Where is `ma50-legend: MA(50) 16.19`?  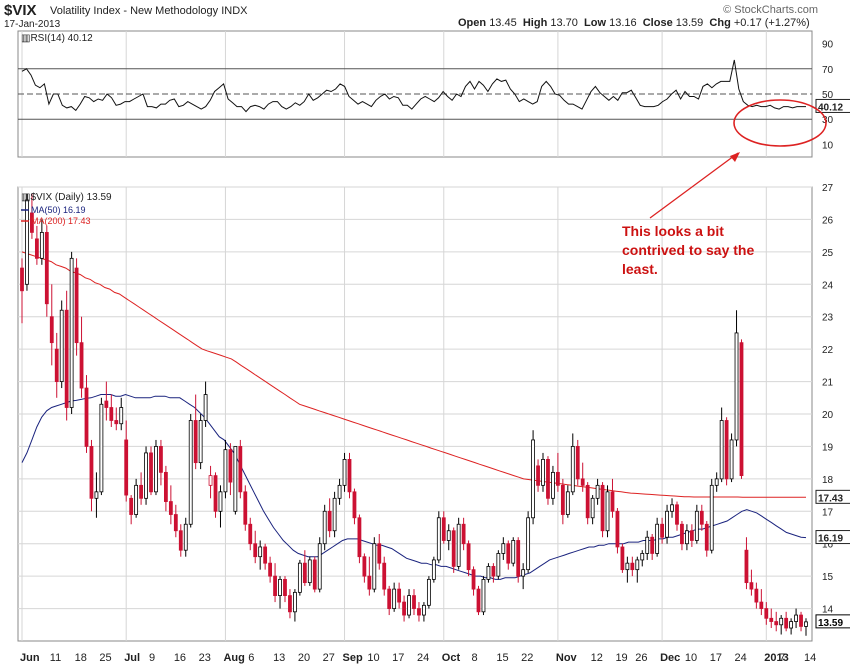 ma50-legend: MA(50) 16.19 is located at coordinates (58, 210).